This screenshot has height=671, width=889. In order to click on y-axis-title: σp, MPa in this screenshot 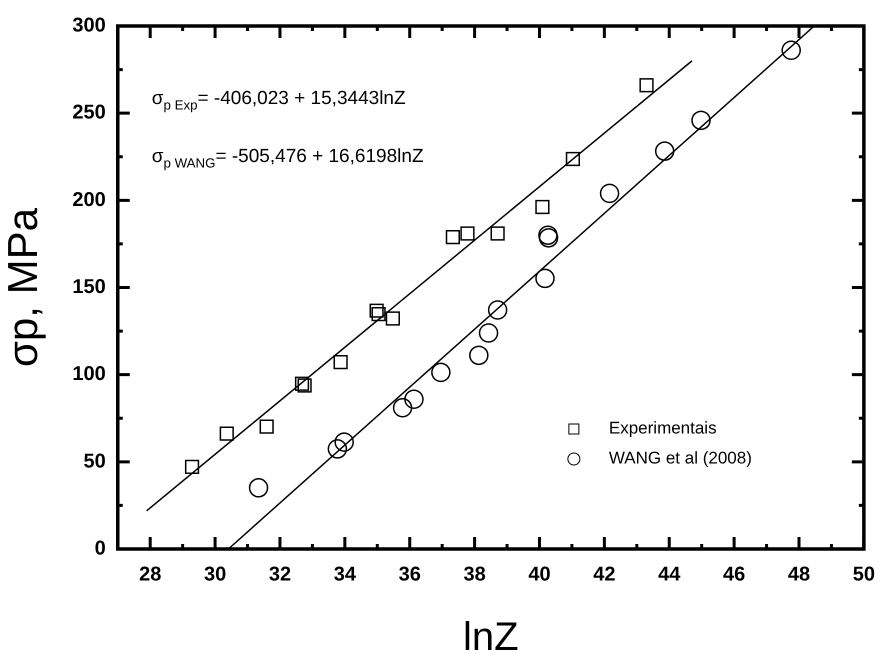, I will do `click(23, 287)`.